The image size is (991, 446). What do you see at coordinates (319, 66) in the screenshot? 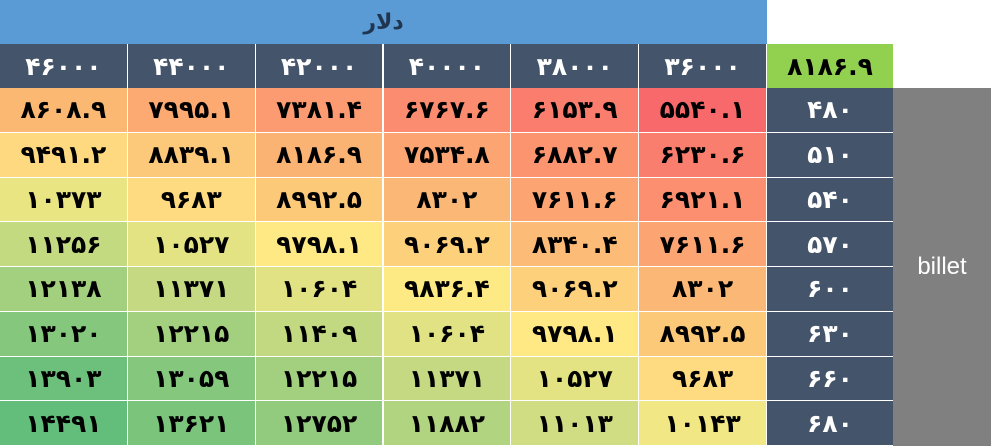
I see `column-header: ۴۲۰۰۰` at bounding box center [319, 66].